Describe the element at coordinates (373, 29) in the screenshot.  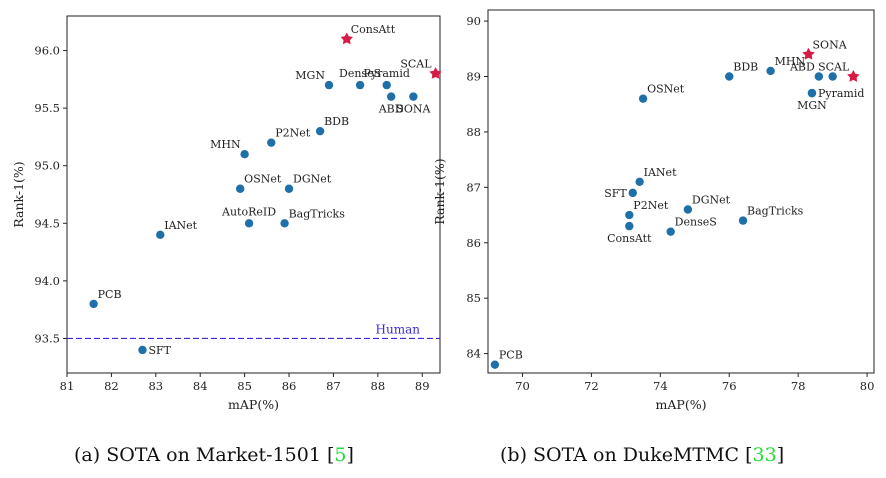
I see `market-point-consatt-label: ConsAtt` at that location.